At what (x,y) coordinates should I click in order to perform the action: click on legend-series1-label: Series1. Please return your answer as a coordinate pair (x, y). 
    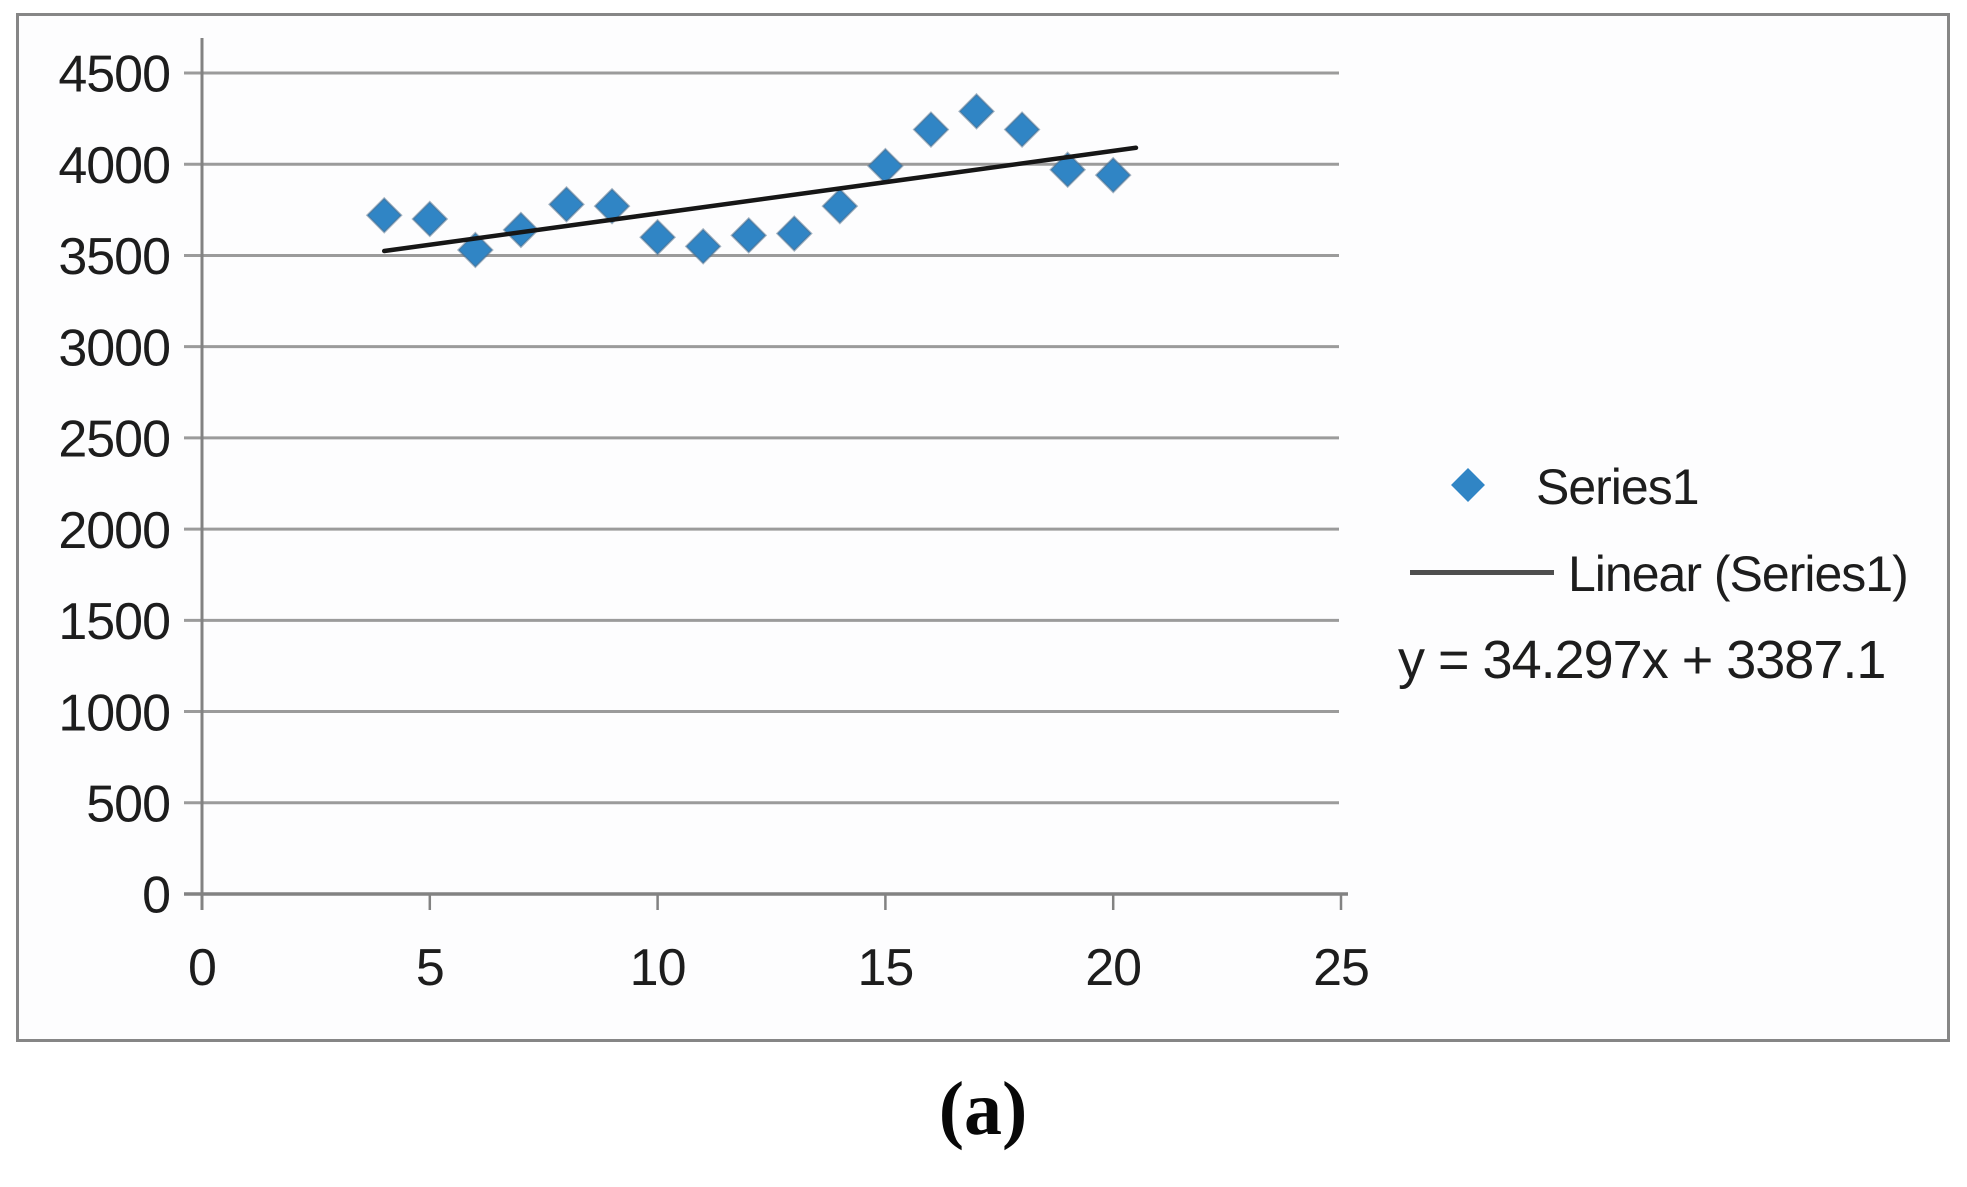
    Looking at the image, I should click on (1618, 487).